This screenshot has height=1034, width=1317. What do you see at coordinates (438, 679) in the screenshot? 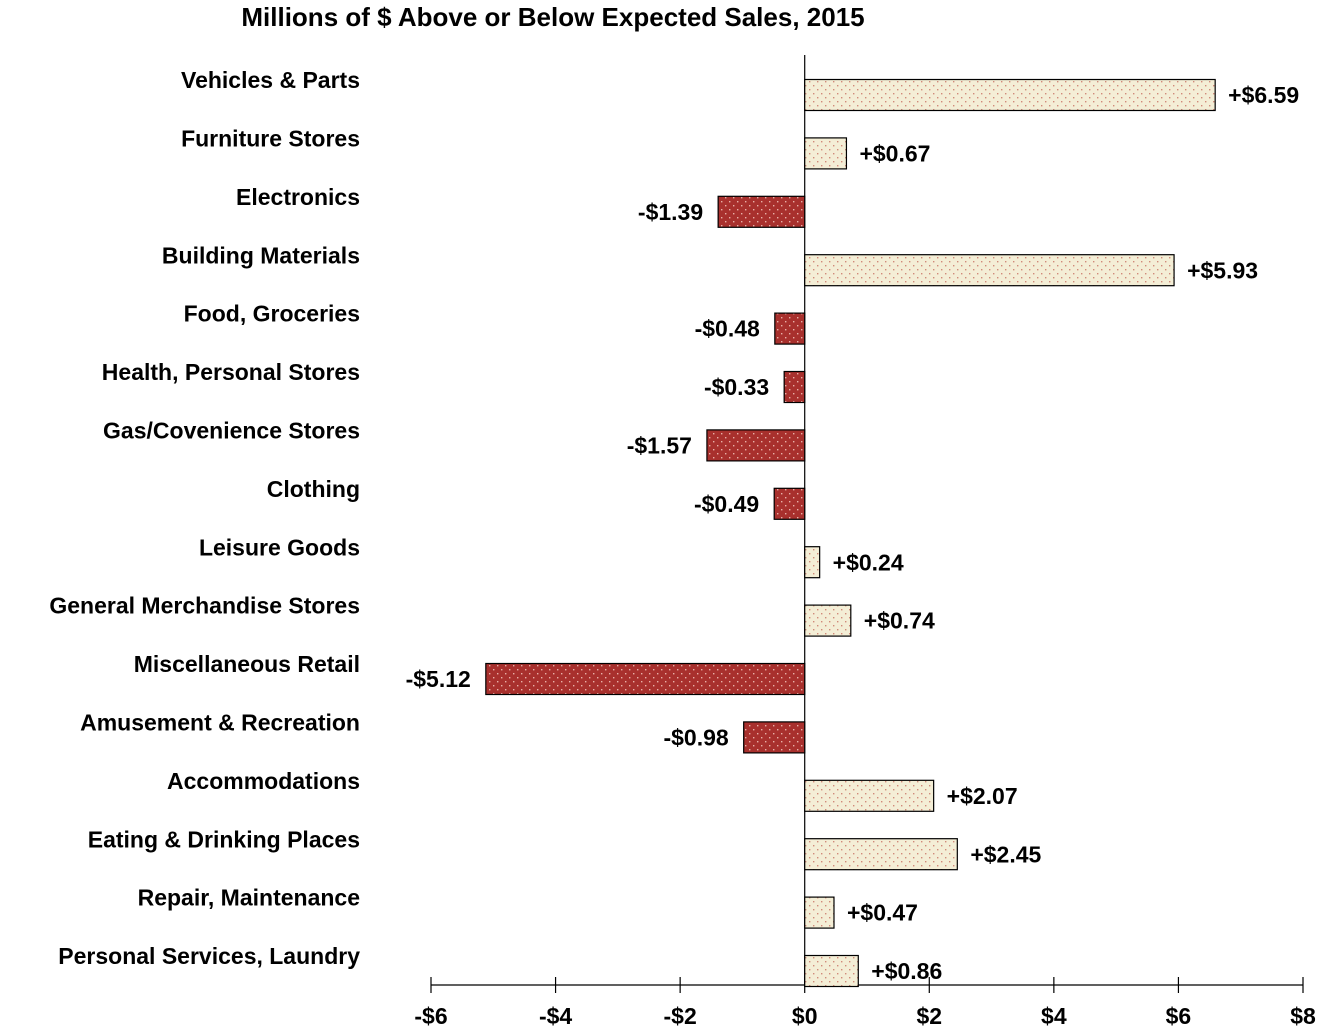
I see `value-label: -$5.12` at bounding box center [438, 679].